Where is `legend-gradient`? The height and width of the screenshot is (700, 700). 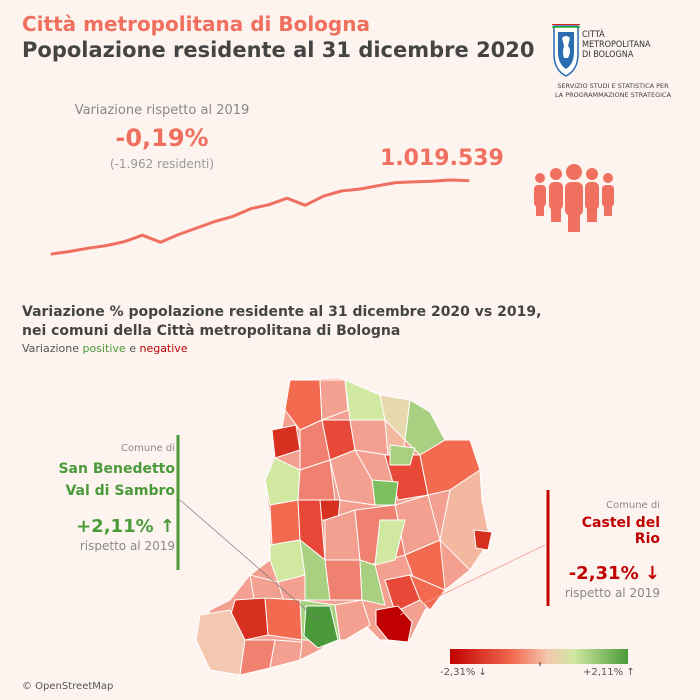
legend-gradient is located at coordinates (539, 656).